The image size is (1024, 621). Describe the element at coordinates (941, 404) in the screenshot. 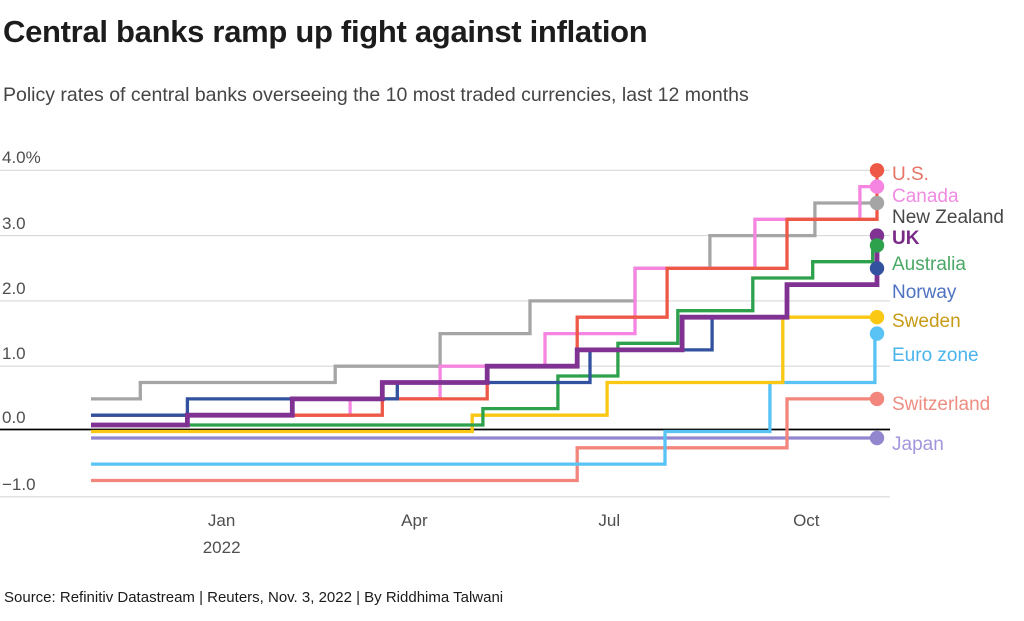

I see `legend-label-switzerland: Switzerland` at that location.